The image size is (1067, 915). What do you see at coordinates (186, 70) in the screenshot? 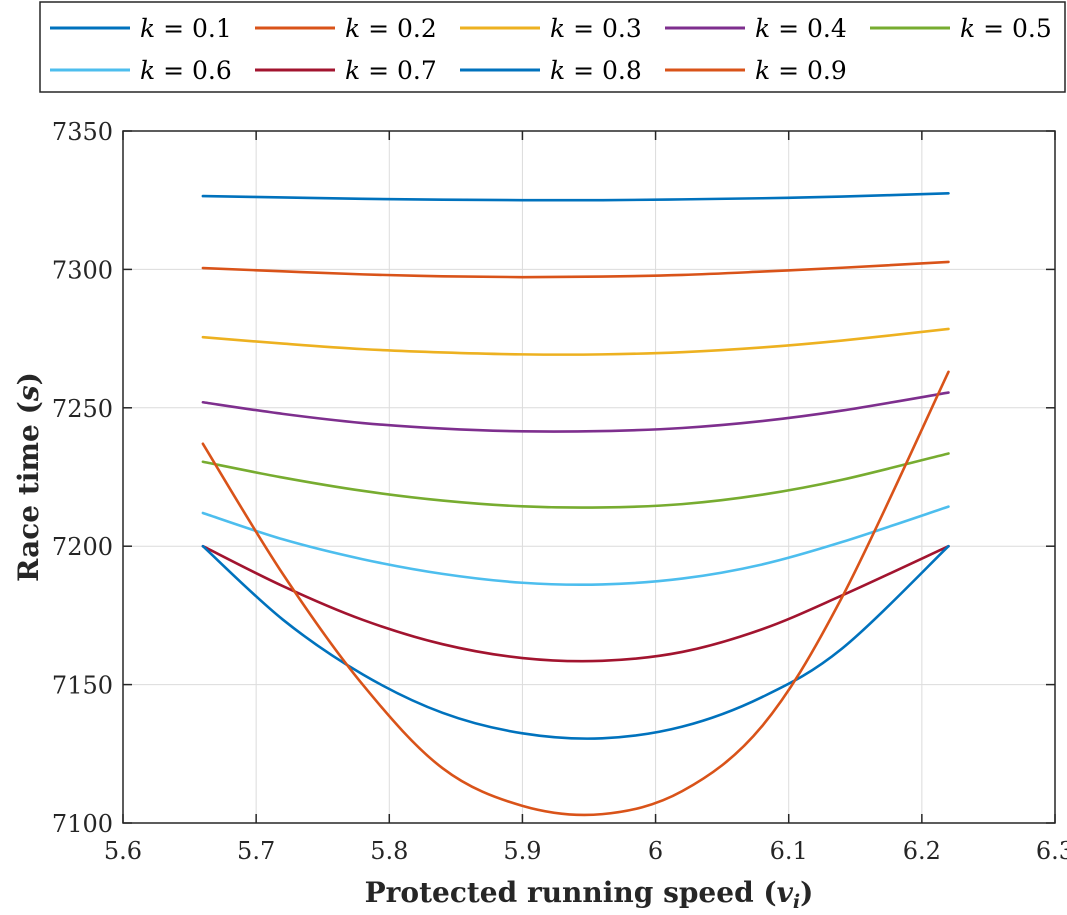
I see `legend-label: k = 0.6` at bounding box center [186, 70].